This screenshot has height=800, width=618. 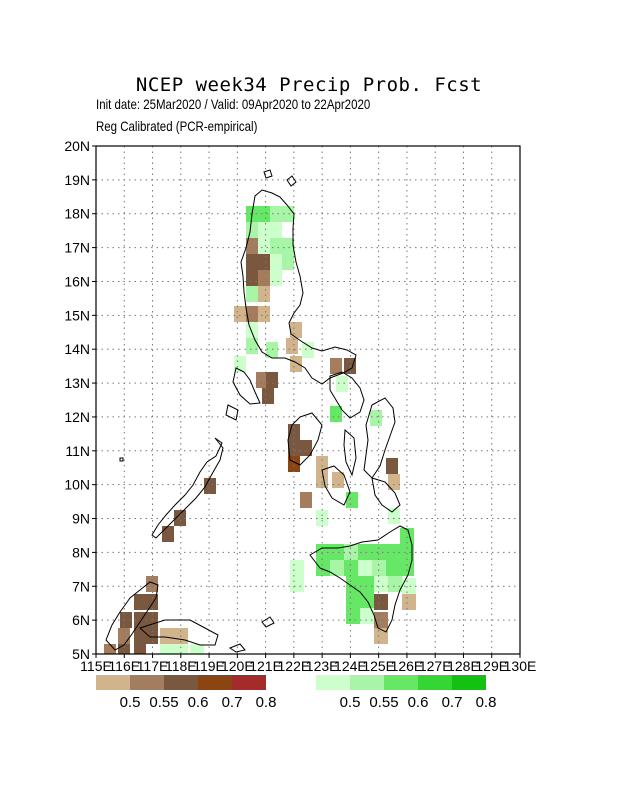 What do you see at coordinates (350, 702) in the screenshot?
I see `wet-legend-label: 0.5` at bounding box center [350, 702].